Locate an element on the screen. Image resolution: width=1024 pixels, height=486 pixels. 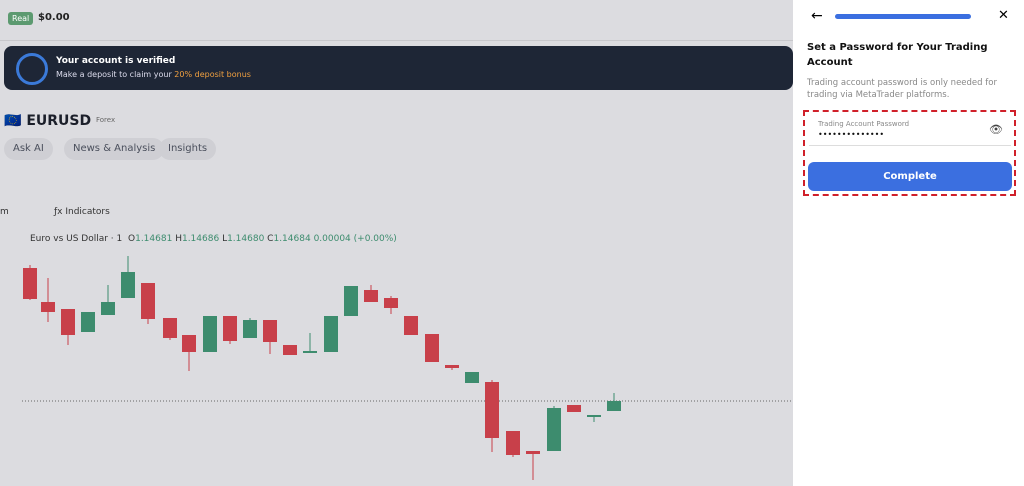
close-button: ✕ is located at coordinates (1003, 15).